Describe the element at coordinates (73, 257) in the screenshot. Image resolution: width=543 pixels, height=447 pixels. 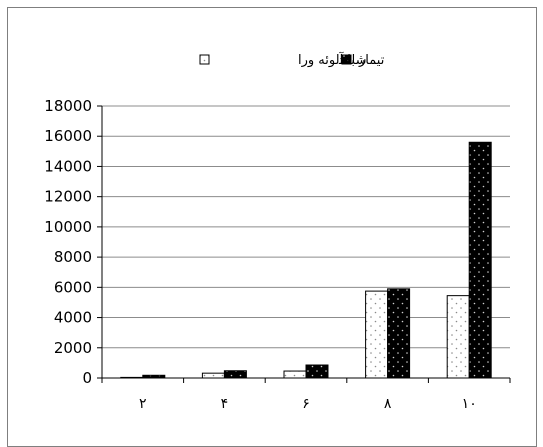
I see `y-tick-label: 8000` at that location.